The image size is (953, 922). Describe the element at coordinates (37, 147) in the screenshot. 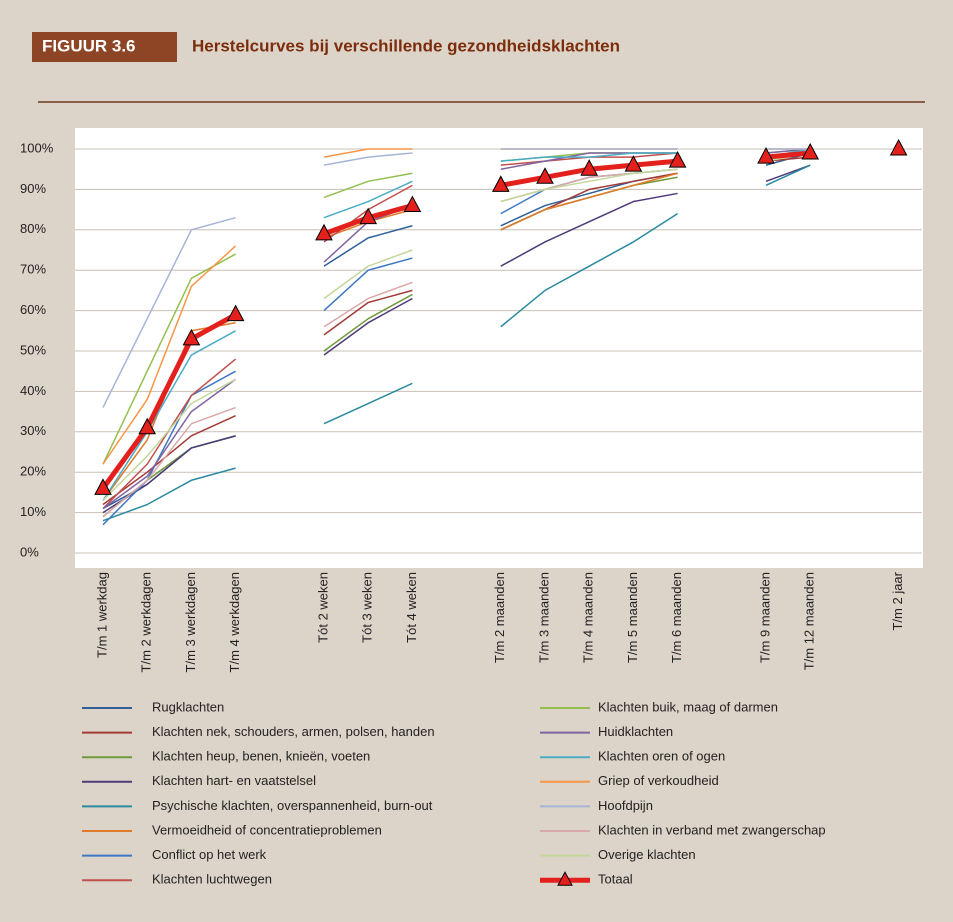

I see `y-tick-label: 100%` at that location.